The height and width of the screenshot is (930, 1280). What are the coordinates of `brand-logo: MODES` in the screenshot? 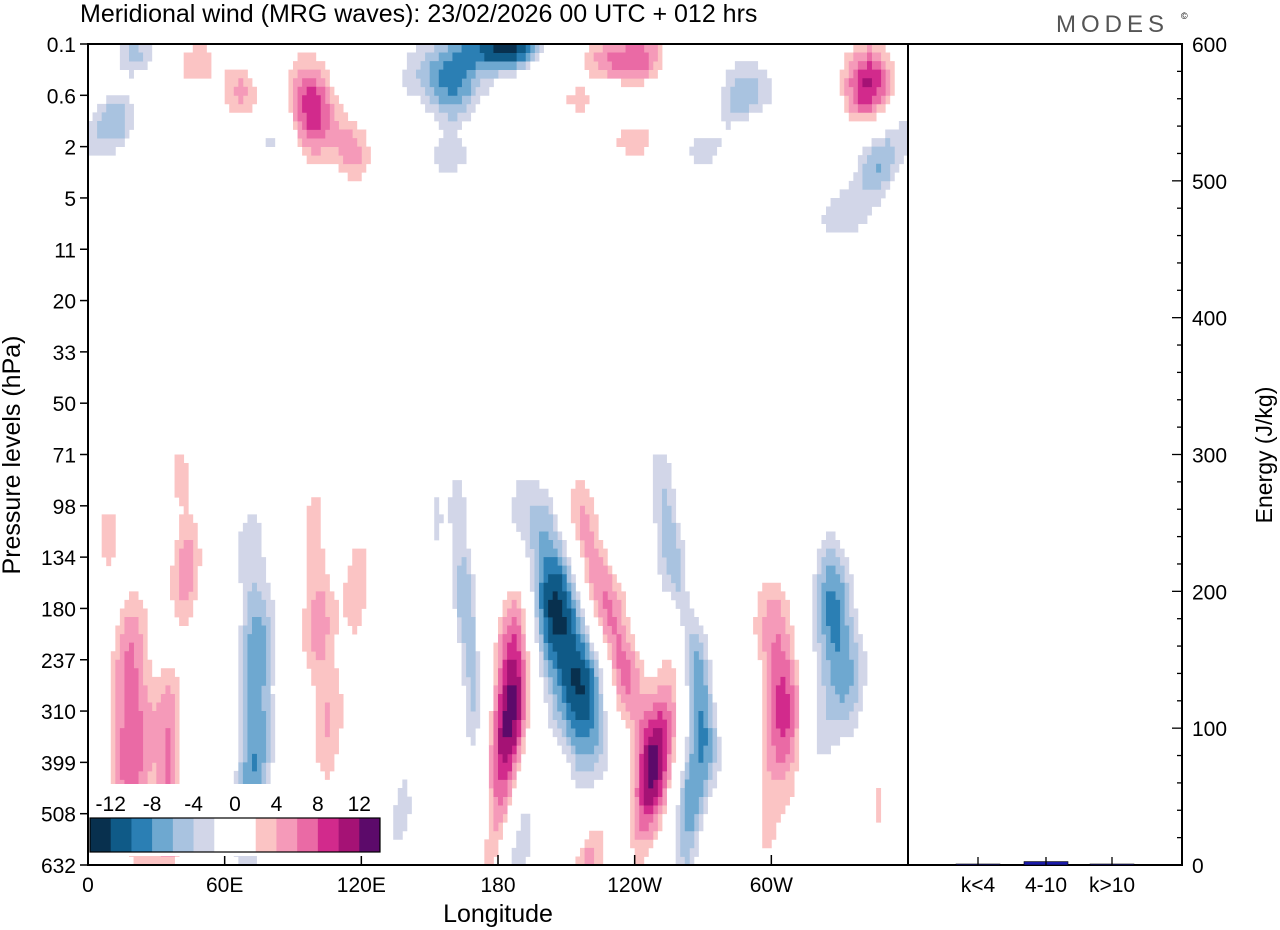 It's located at (1112, 24).